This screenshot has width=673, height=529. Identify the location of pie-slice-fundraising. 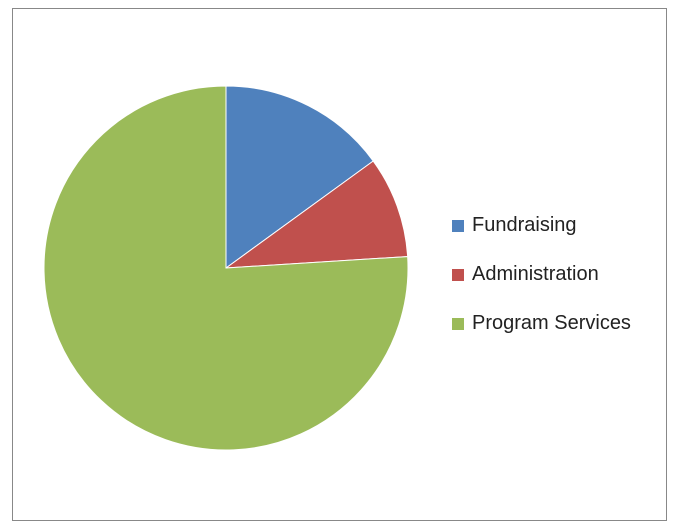
(299, 177).